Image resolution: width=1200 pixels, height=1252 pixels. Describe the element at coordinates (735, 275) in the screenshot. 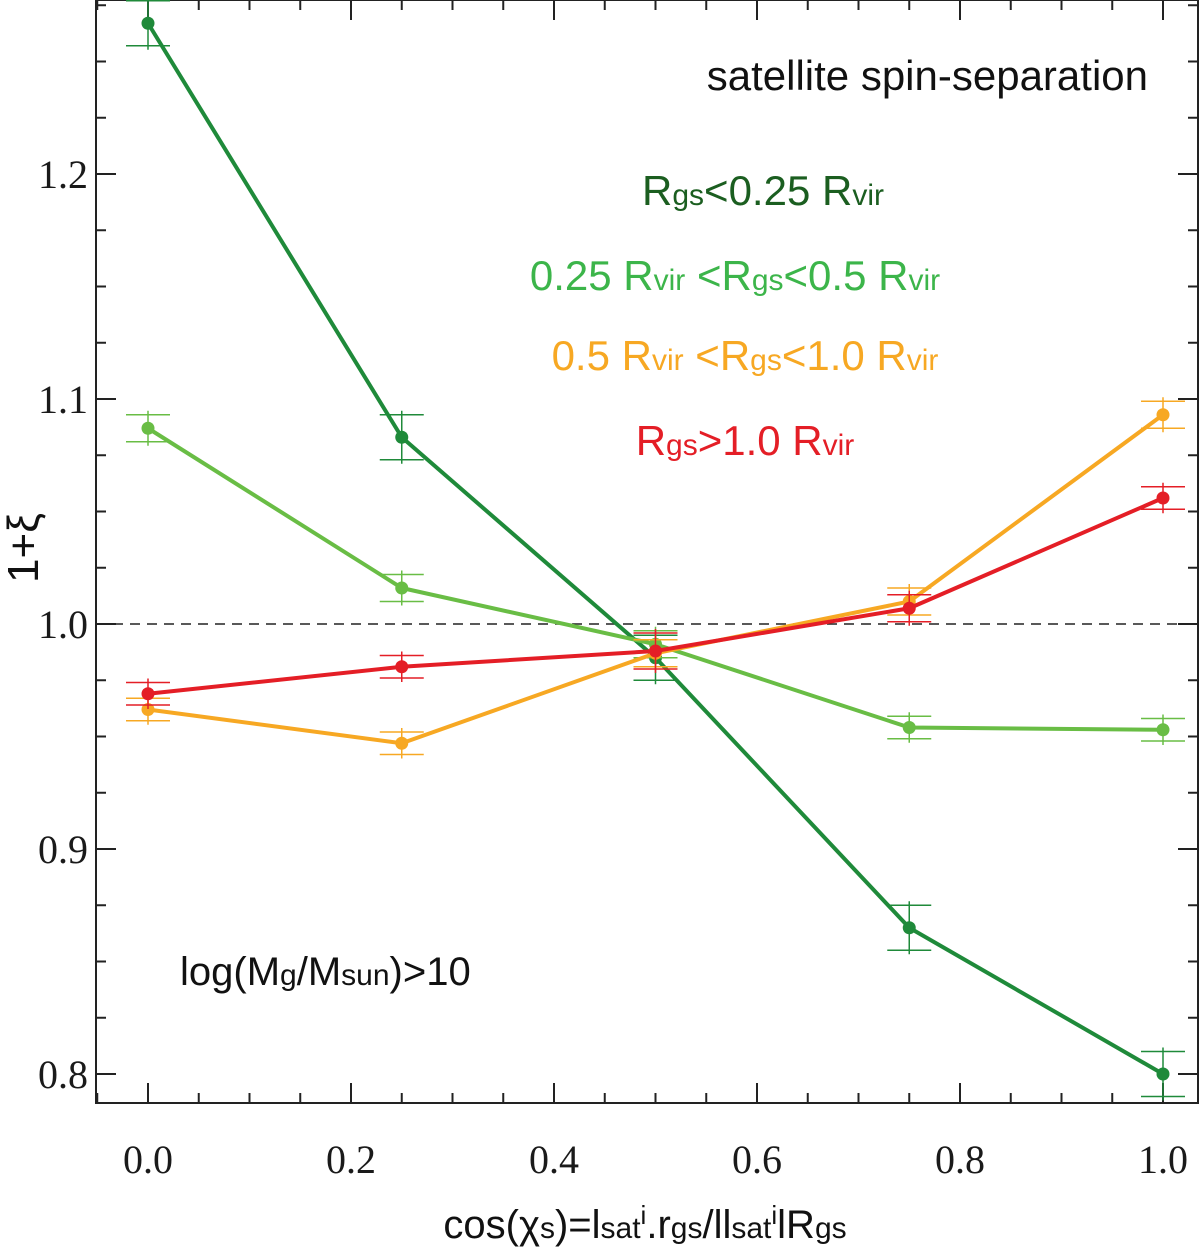

I see `legend-entry-1: 0.25 Rvir <Rgs<0.5 Rvir` at that location.